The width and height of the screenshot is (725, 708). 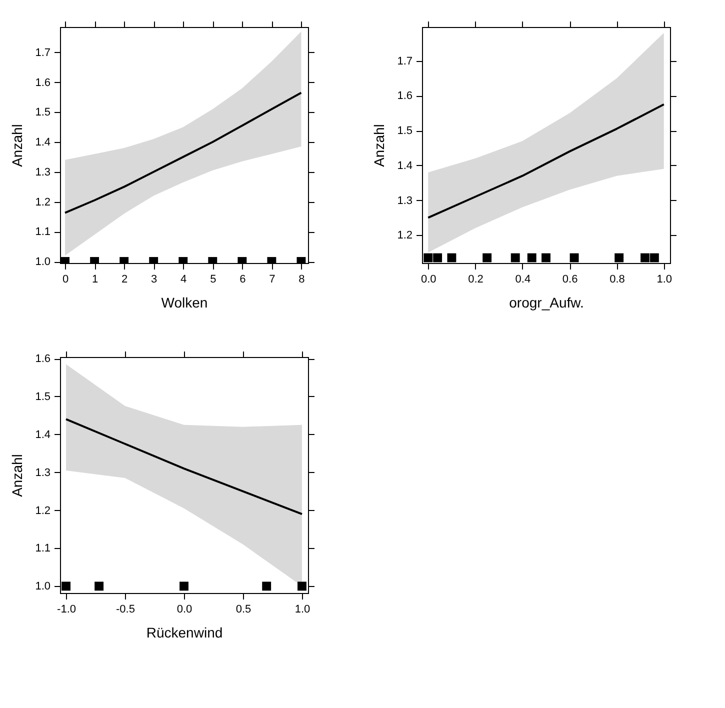 What do you see at coordinates (66, 610) in the screenshot?
I see `x-tick-label: -1.0` at bounding box center [66, 610].